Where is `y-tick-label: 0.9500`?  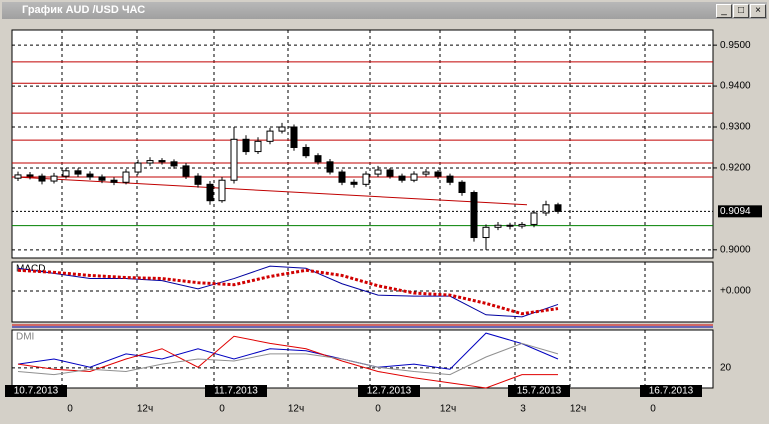
y-tick-label: 0.9500 is located at coordinates (735, 45).